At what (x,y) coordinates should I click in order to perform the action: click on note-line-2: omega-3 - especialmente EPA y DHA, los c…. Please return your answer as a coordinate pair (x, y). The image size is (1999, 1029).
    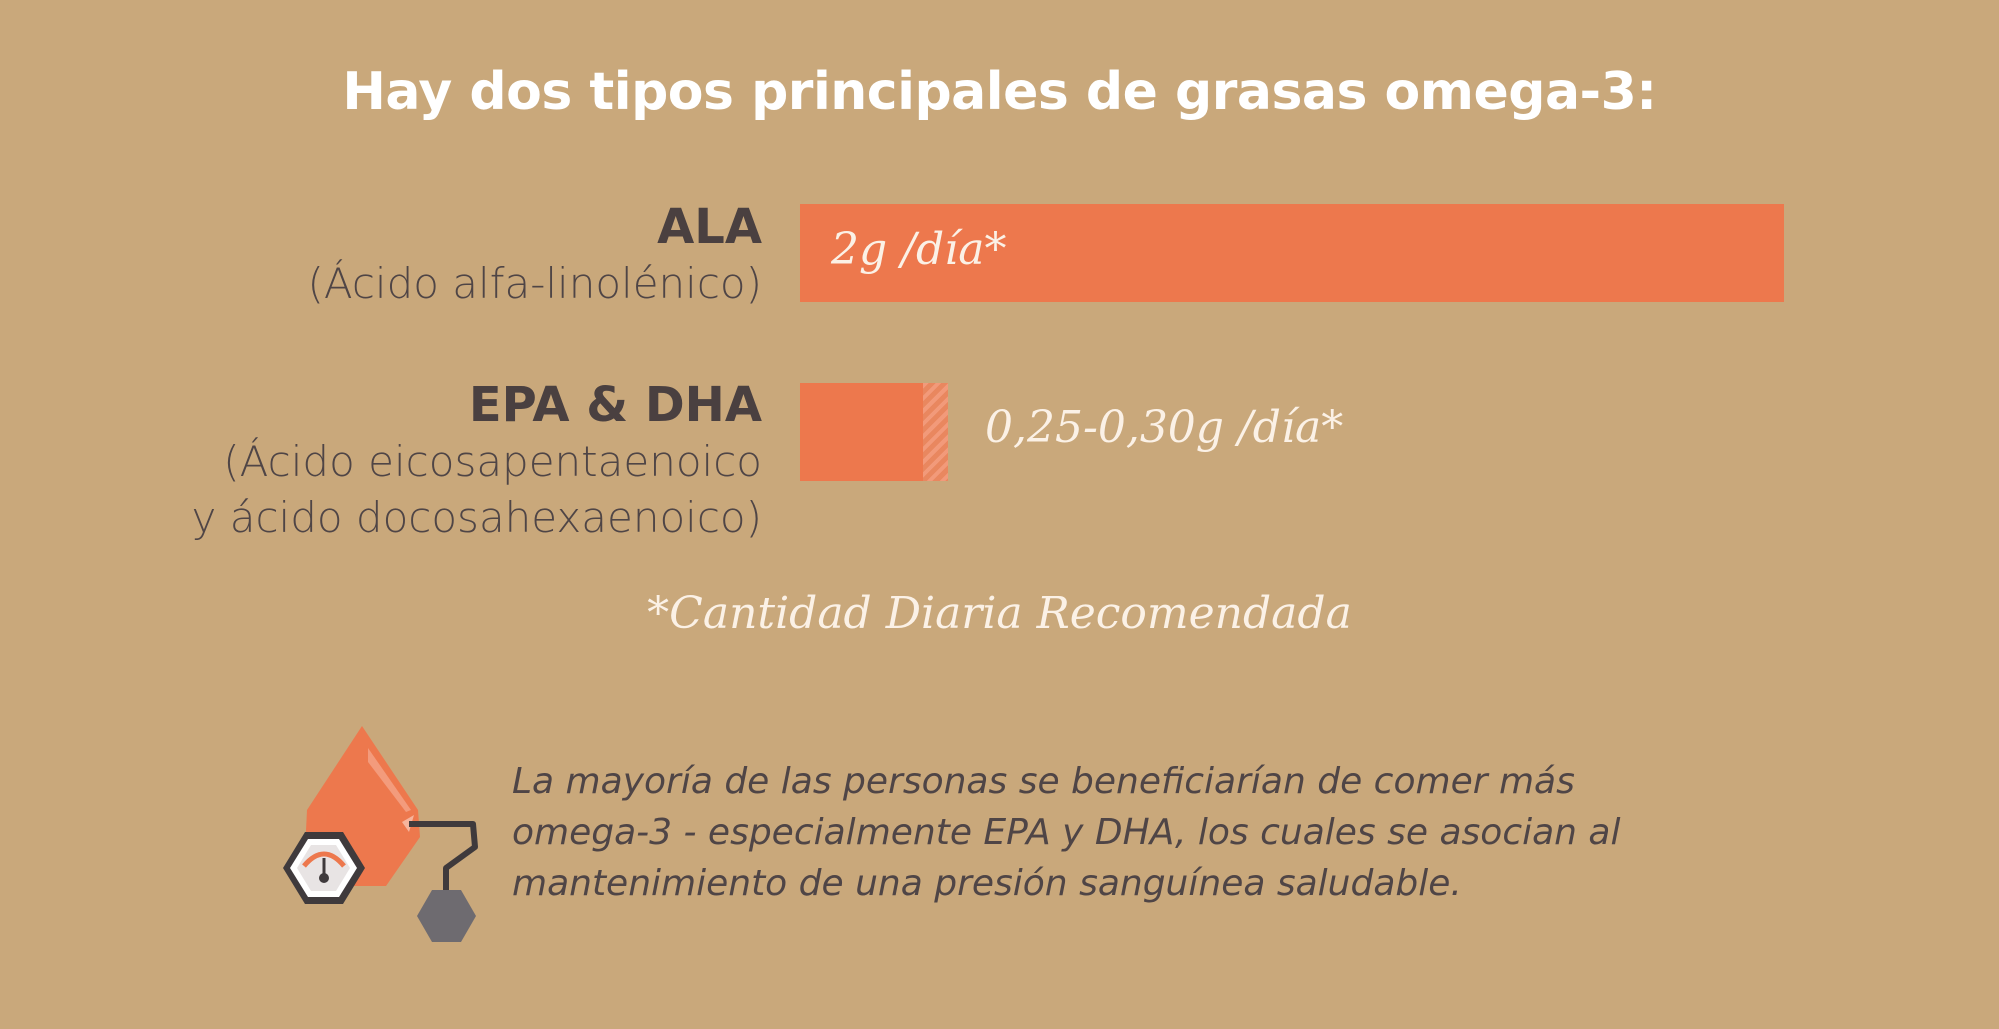
    Looking at the image, I should click on (1066, 832).